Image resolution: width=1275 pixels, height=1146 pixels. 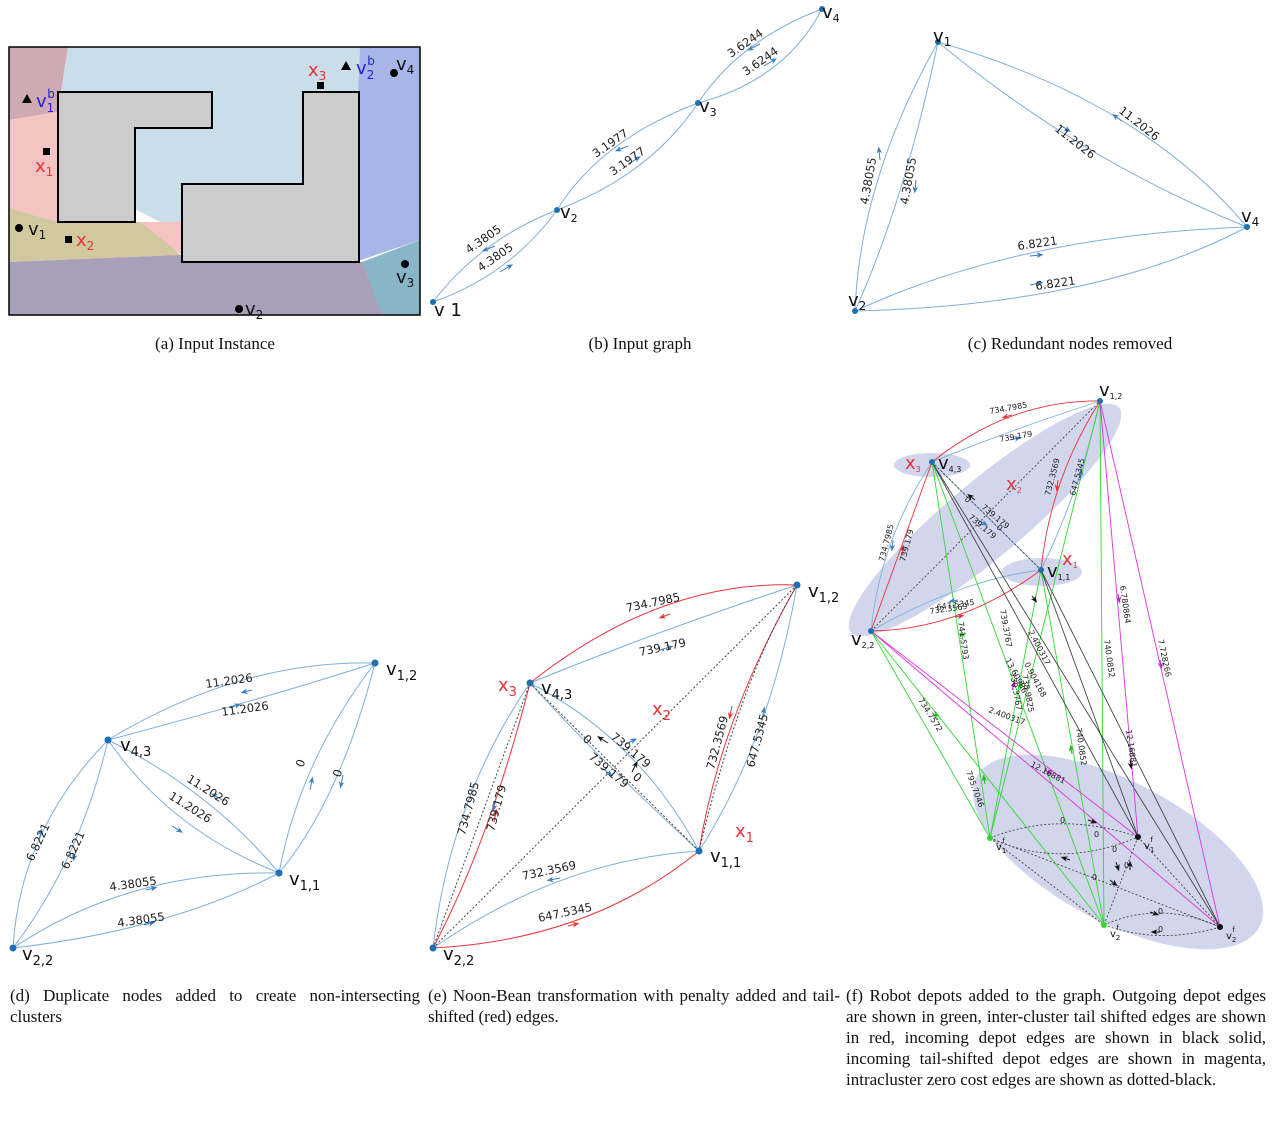 What do you see at coordinates (244, 708) in the screenshot?
I see `d-w-b: 11.2026` at bounding box center [244, 708].